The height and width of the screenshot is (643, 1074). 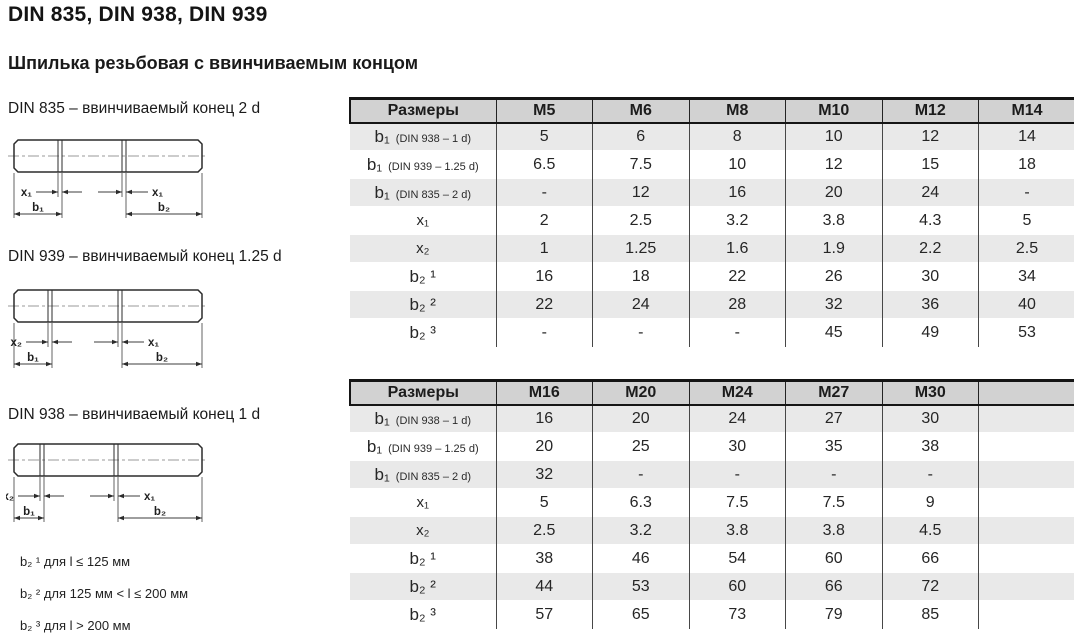 What do you see at coordinates (930, 614) in the screenshot?
I see `value-cell: 85` at bounding box center [930, 614].